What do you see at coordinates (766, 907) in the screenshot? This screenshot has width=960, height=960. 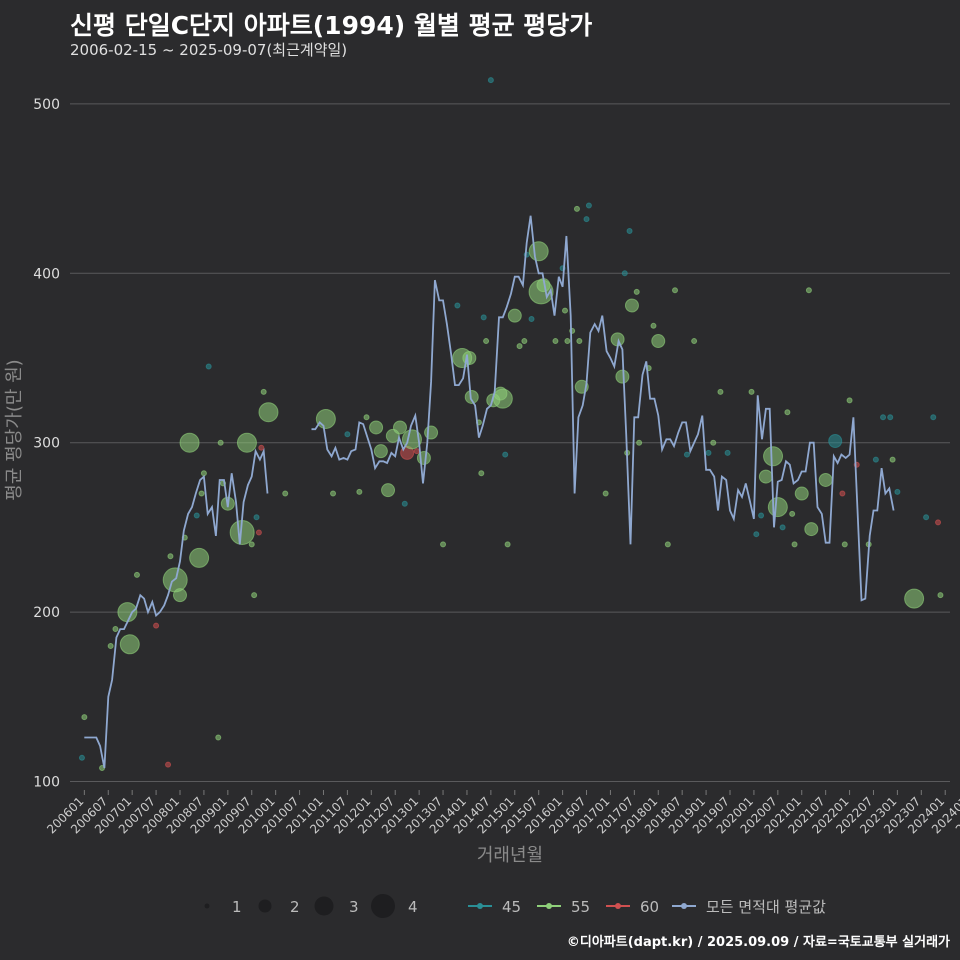 I see `legend-label-avg: 모든 면적대 평균값` at bounding box center [766, 907].